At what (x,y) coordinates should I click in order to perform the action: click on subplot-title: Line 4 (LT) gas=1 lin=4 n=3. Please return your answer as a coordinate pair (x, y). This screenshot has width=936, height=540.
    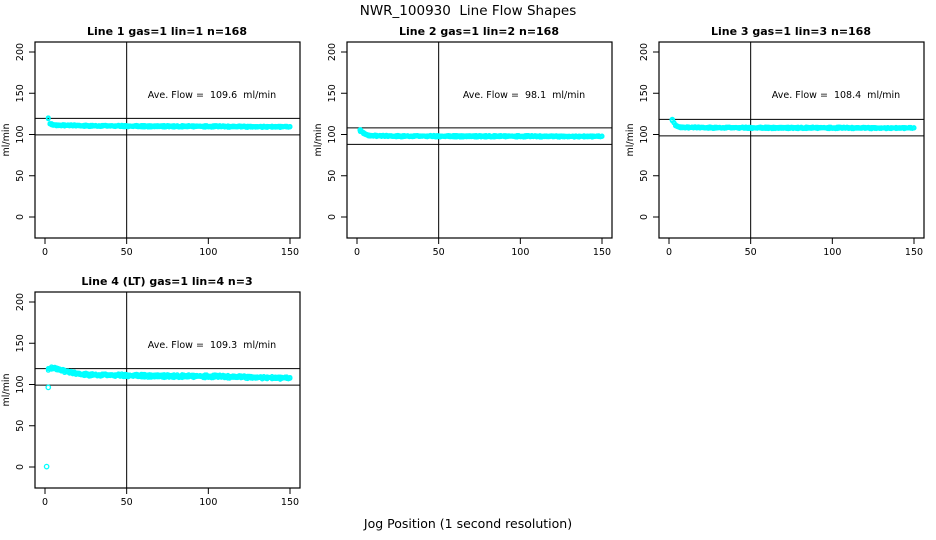
    Looking at the image, I should click on (166, 281).